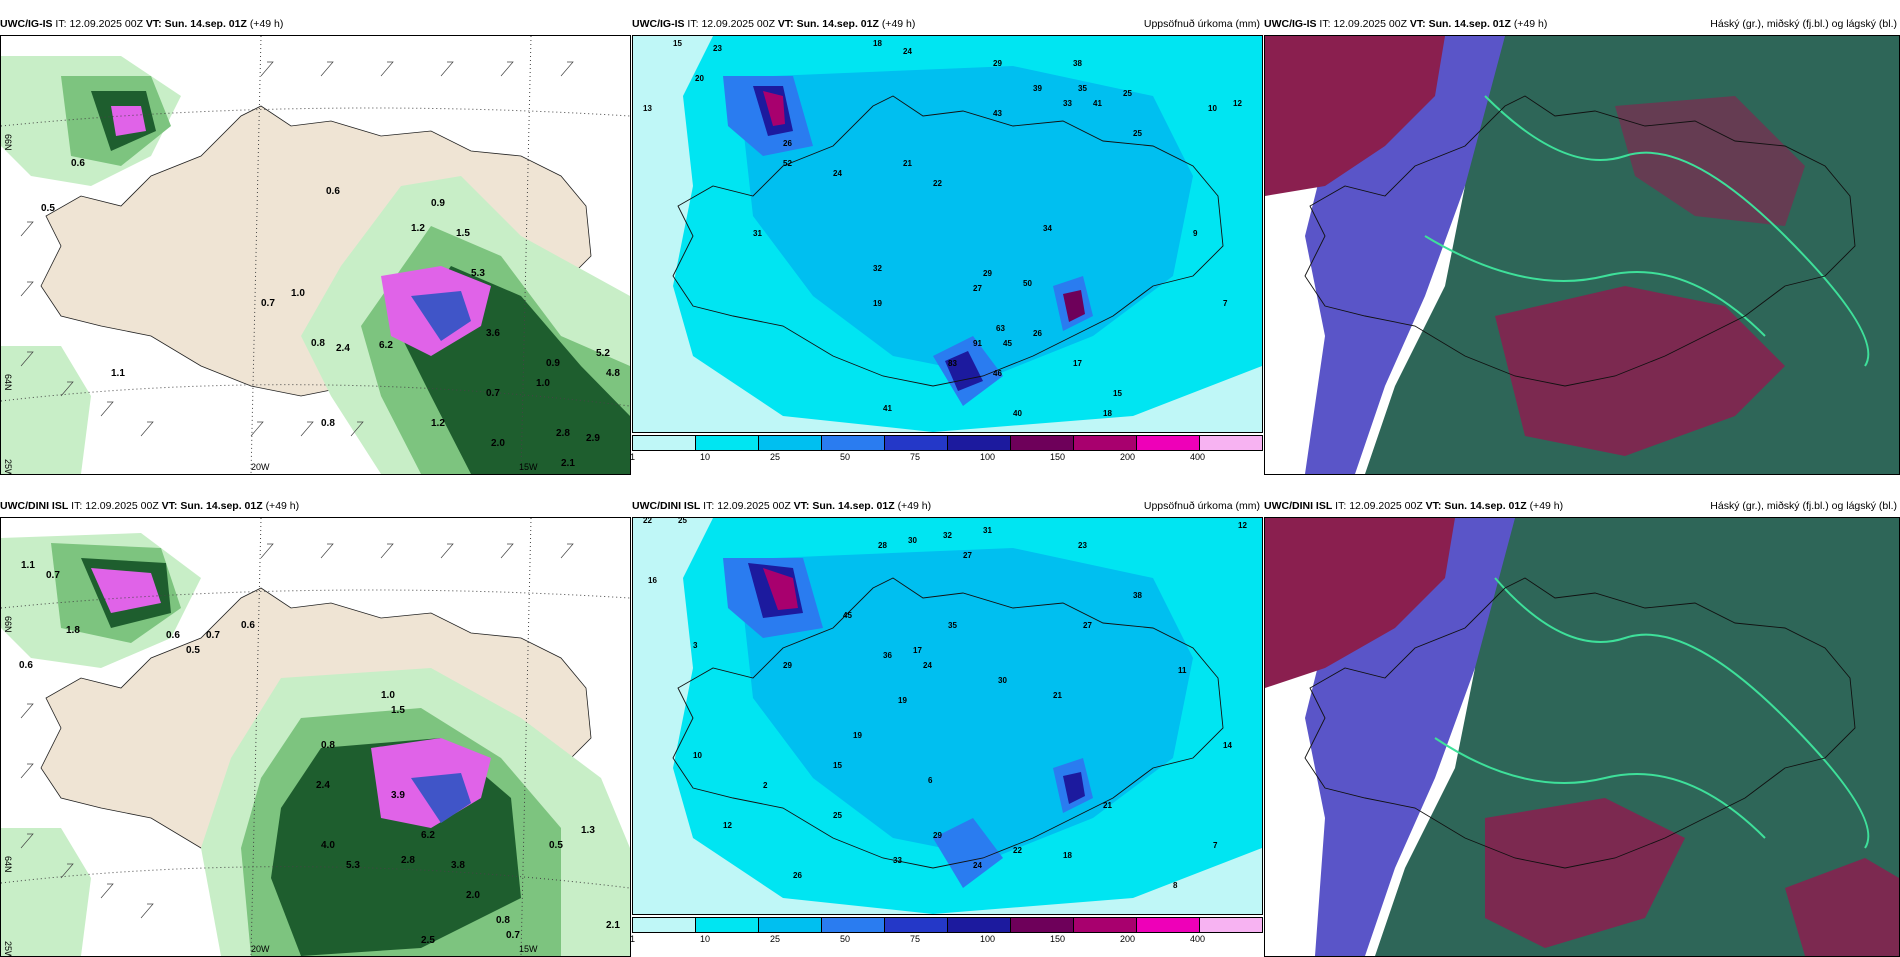  Describe the element at coordinates (633, 457) in the screenshot. I see `colorbar-tick: 1` at that location.